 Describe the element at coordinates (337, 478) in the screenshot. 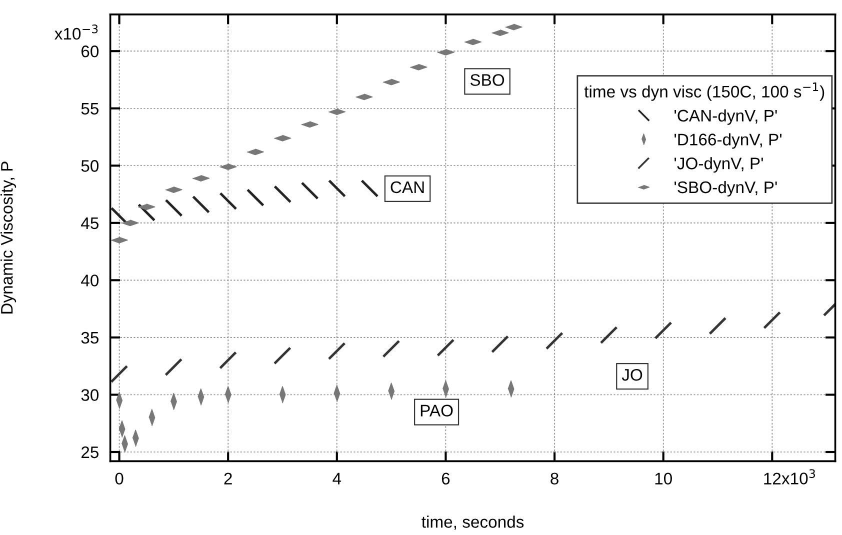

I see `x-tick-label: 4` at that location.